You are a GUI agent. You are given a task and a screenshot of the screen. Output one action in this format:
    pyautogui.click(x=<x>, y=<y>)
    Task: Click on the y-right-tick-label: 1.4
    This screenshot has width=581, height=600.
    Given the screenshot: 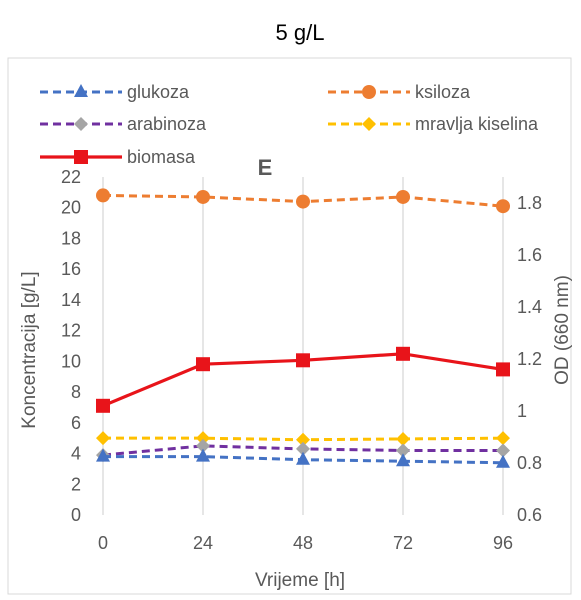 What is the action you would take?
    pyautogui.click(x=529, y=307)
    